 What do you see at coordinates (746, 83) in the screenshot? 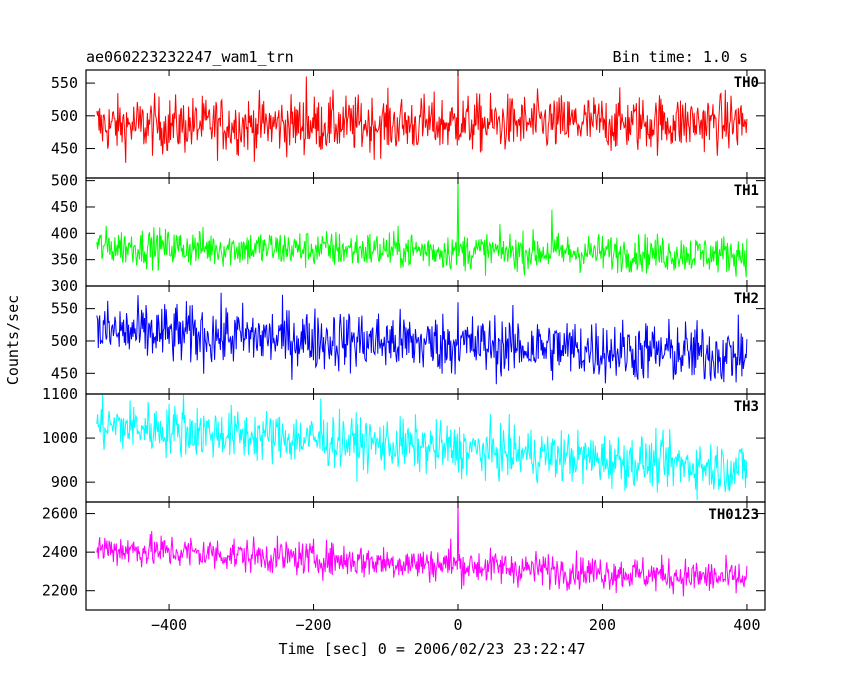
I see `panel-label-th0: TH0` at bounding box center [746, 83].